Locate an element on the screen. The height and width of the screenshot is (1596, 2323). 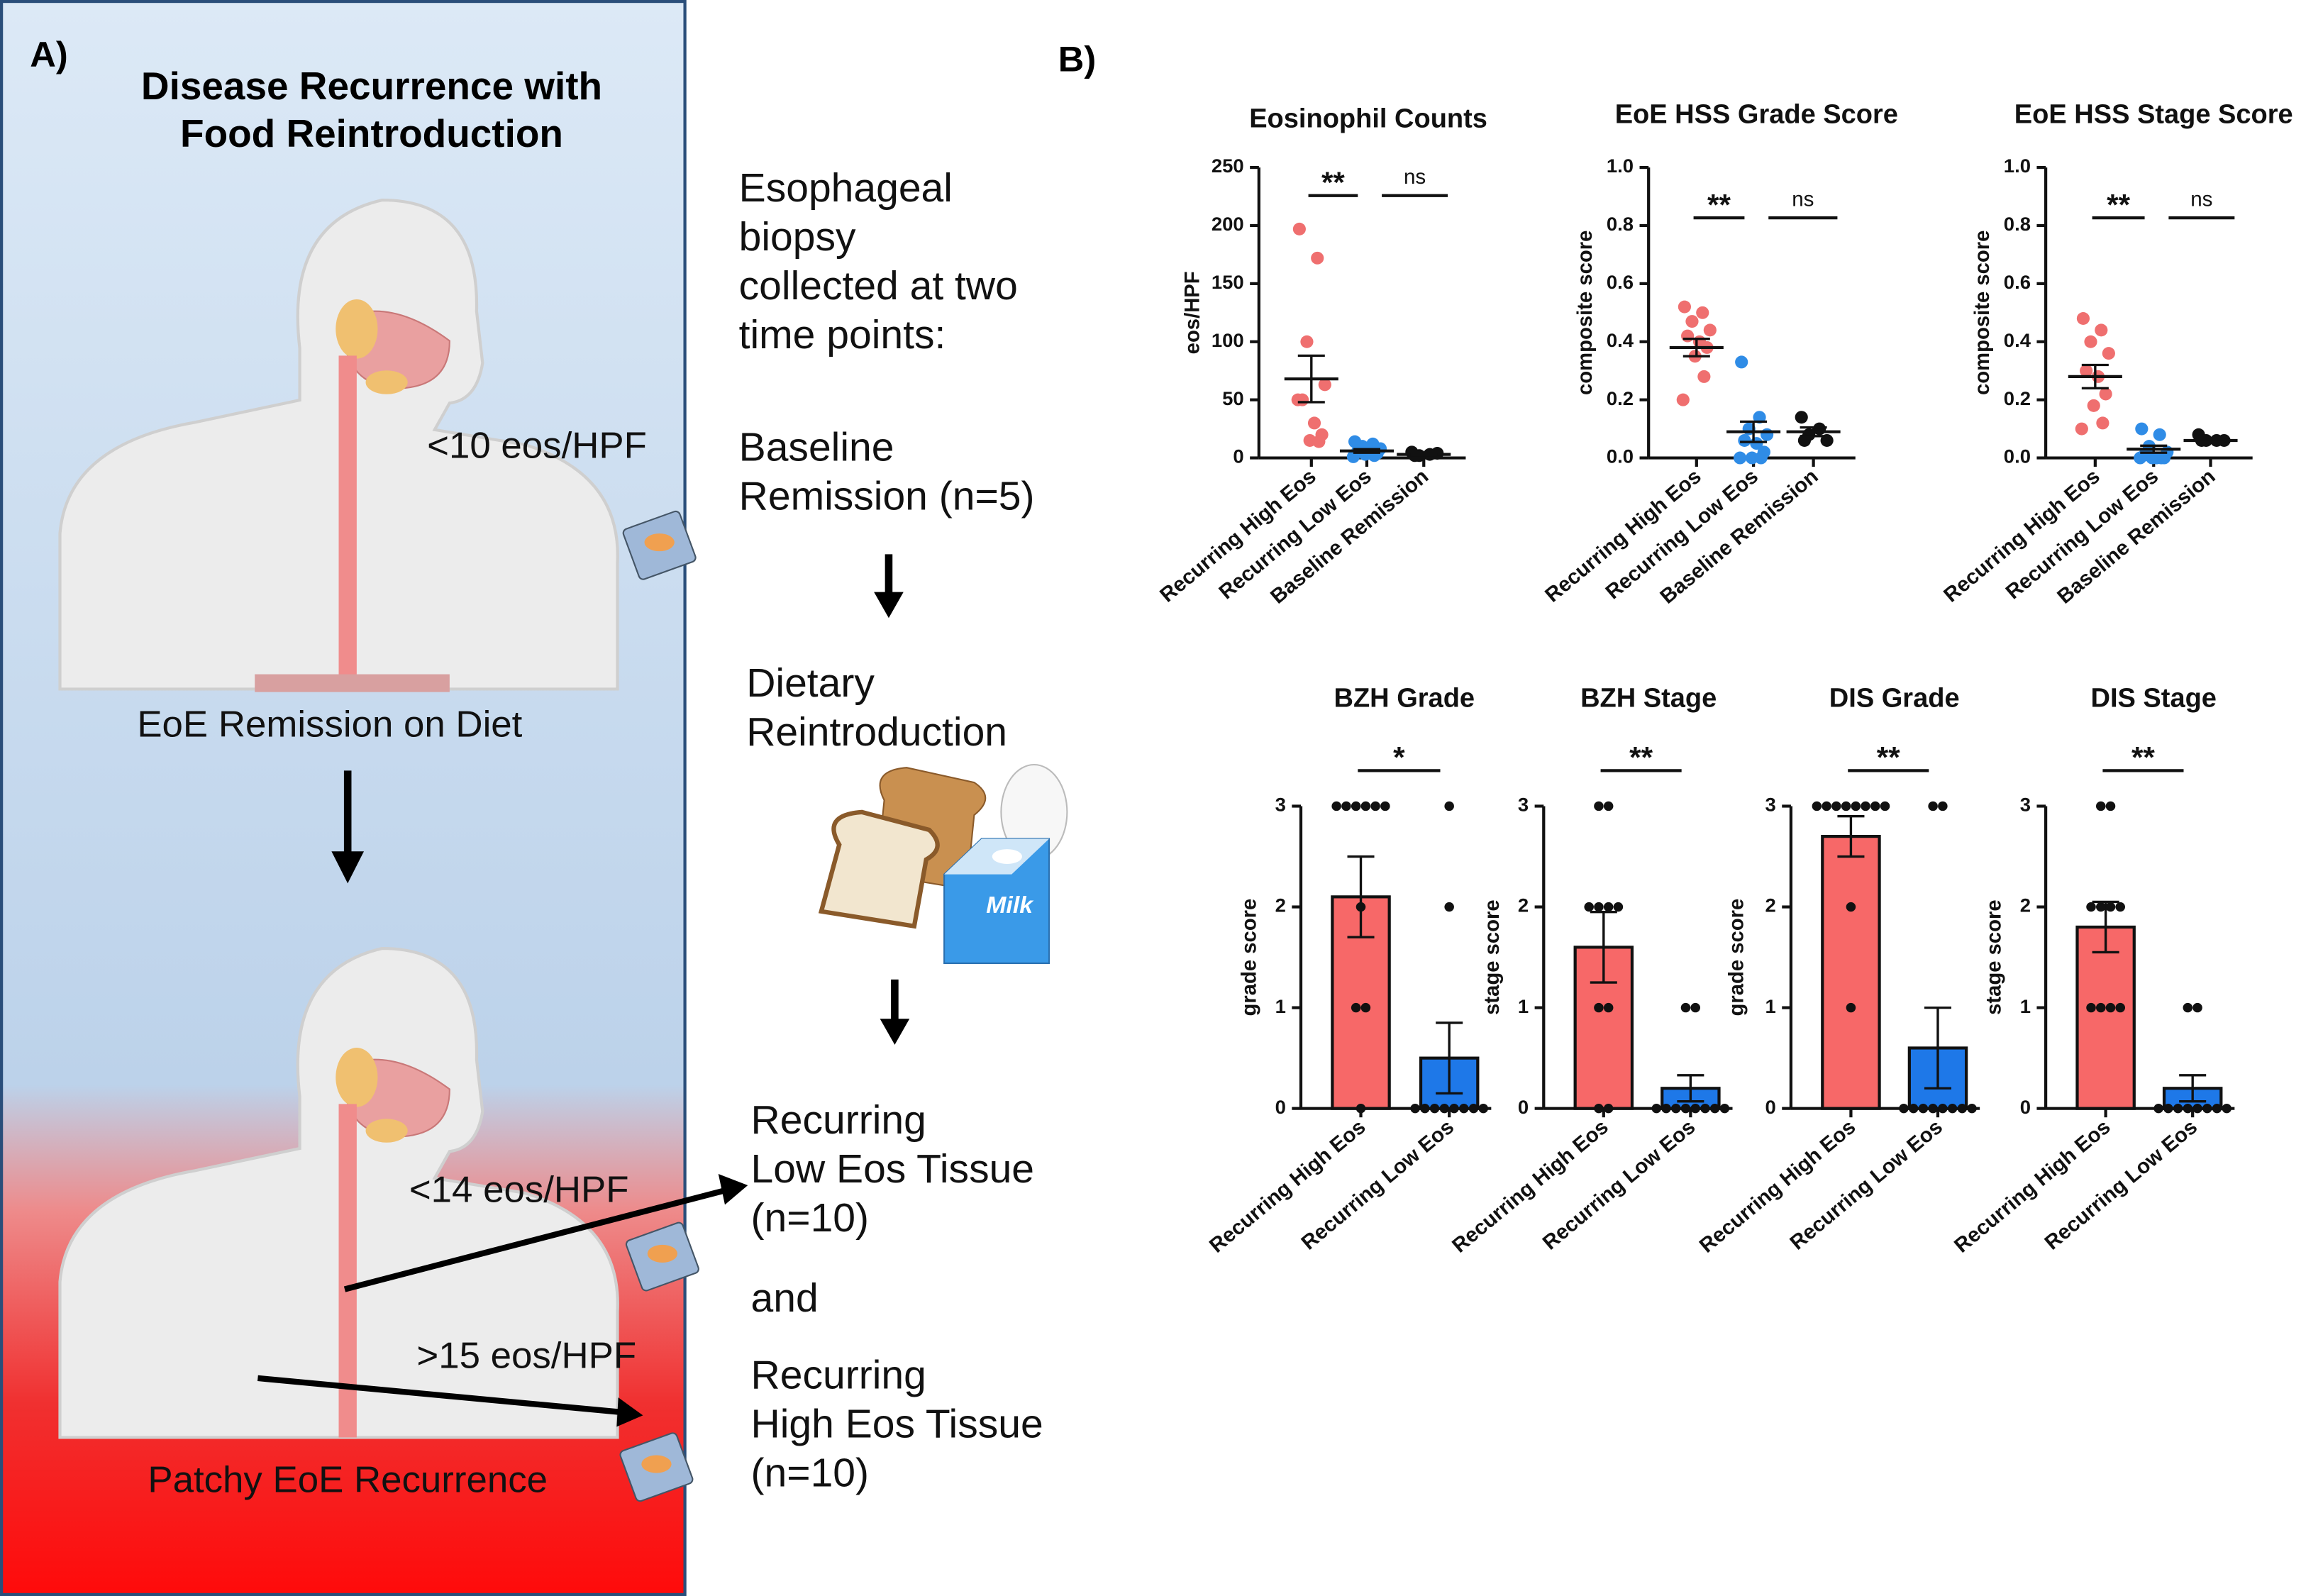
milk-label: Milk is located at coordinates (1010, 905).